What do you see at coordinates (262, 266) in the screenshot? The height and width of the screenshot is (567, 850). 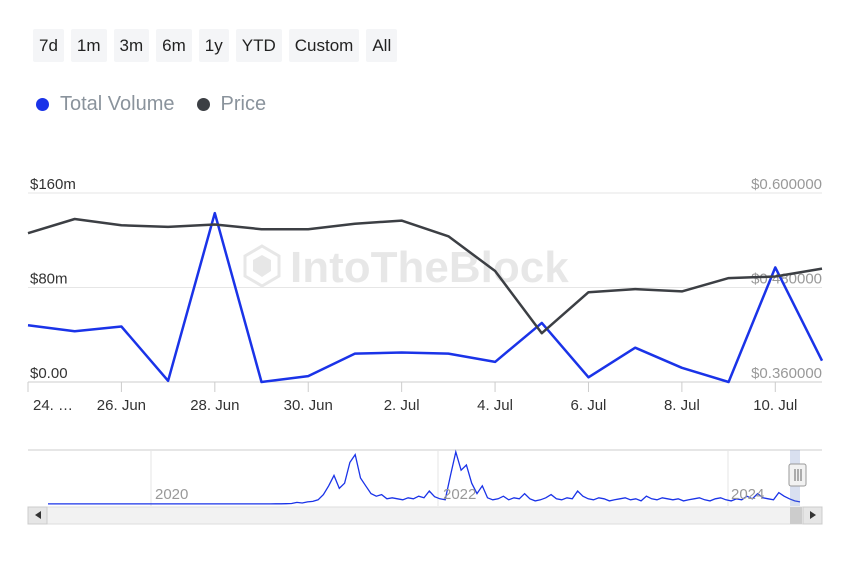 I see `watermark-logo-icon` at bounding box center [262, 266].